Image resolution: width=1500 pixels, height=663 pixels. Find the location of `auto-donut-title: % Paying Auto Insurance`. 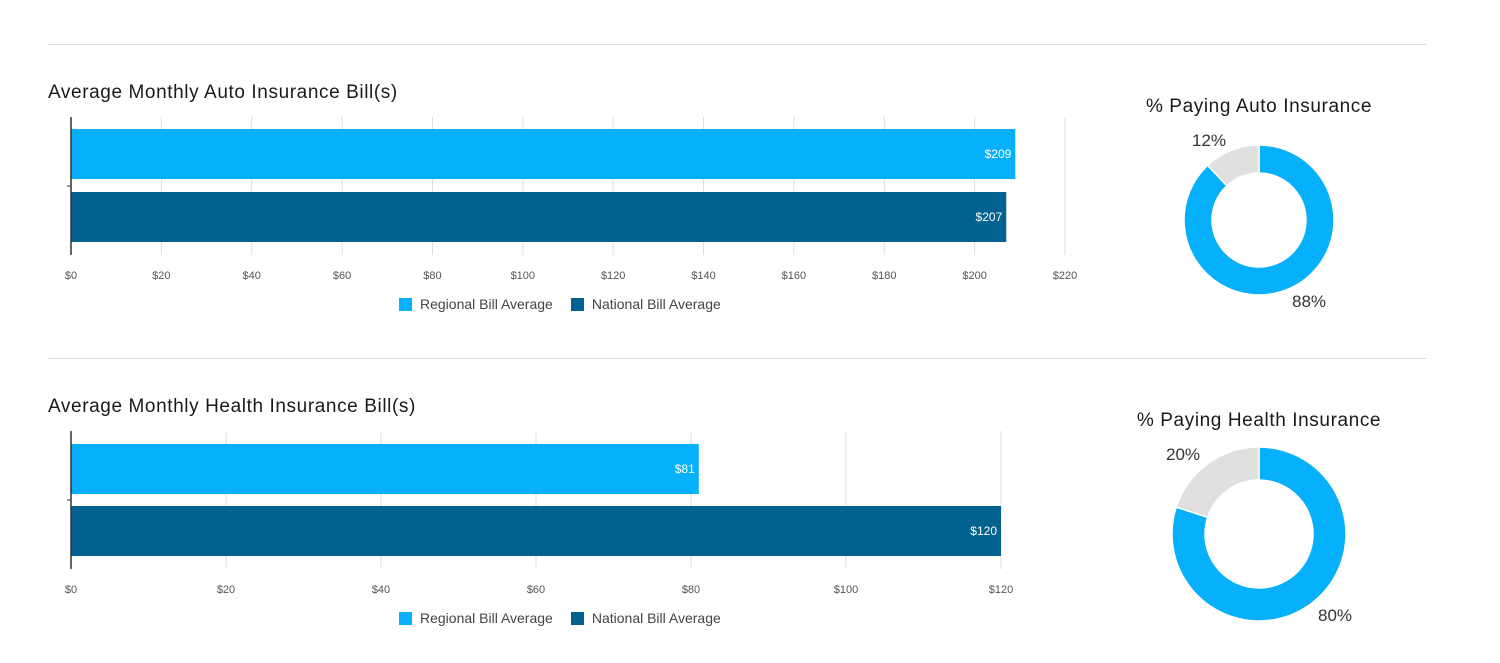

auto-donut-title: % Paying Auto Insurance is located at coordinates (1259, 106).